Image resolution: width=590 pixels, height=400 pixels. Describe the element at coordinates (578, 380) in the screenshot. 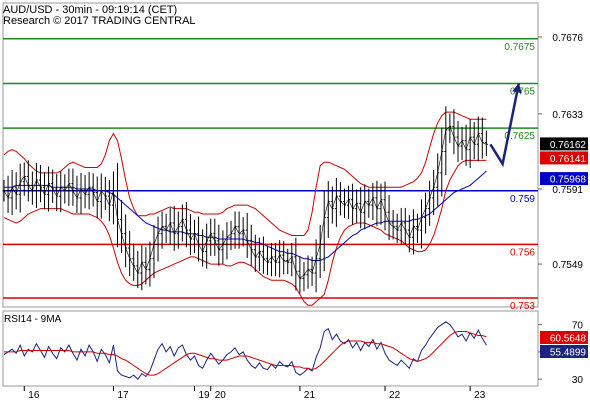

I see `rsi-tick-label-2: 30` at that location.